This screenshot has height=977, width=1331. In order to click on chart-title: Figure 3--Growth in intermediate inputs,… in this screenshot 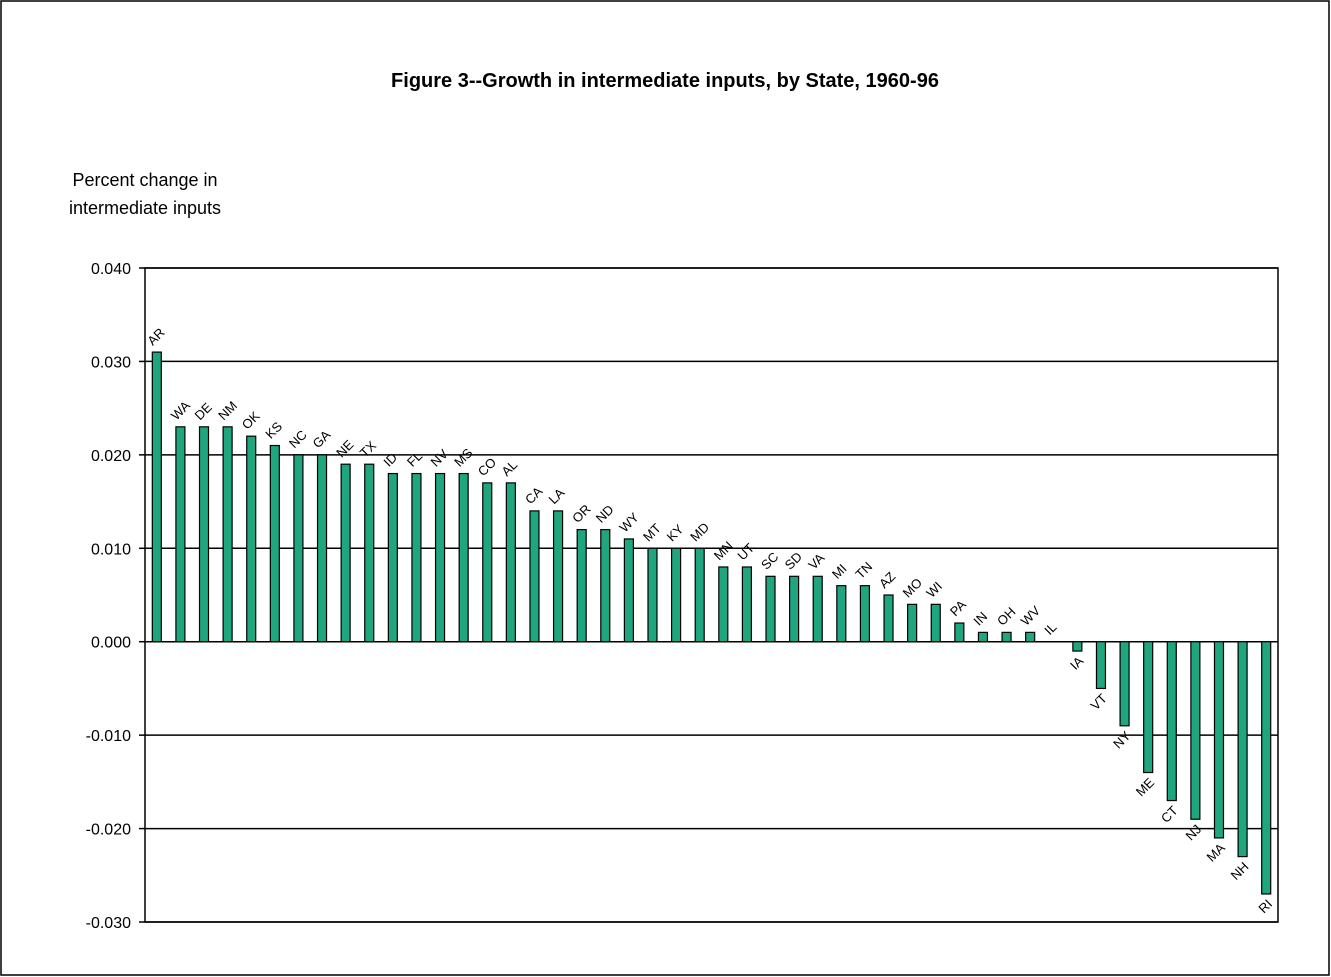, I will do `click(665, 81)`.